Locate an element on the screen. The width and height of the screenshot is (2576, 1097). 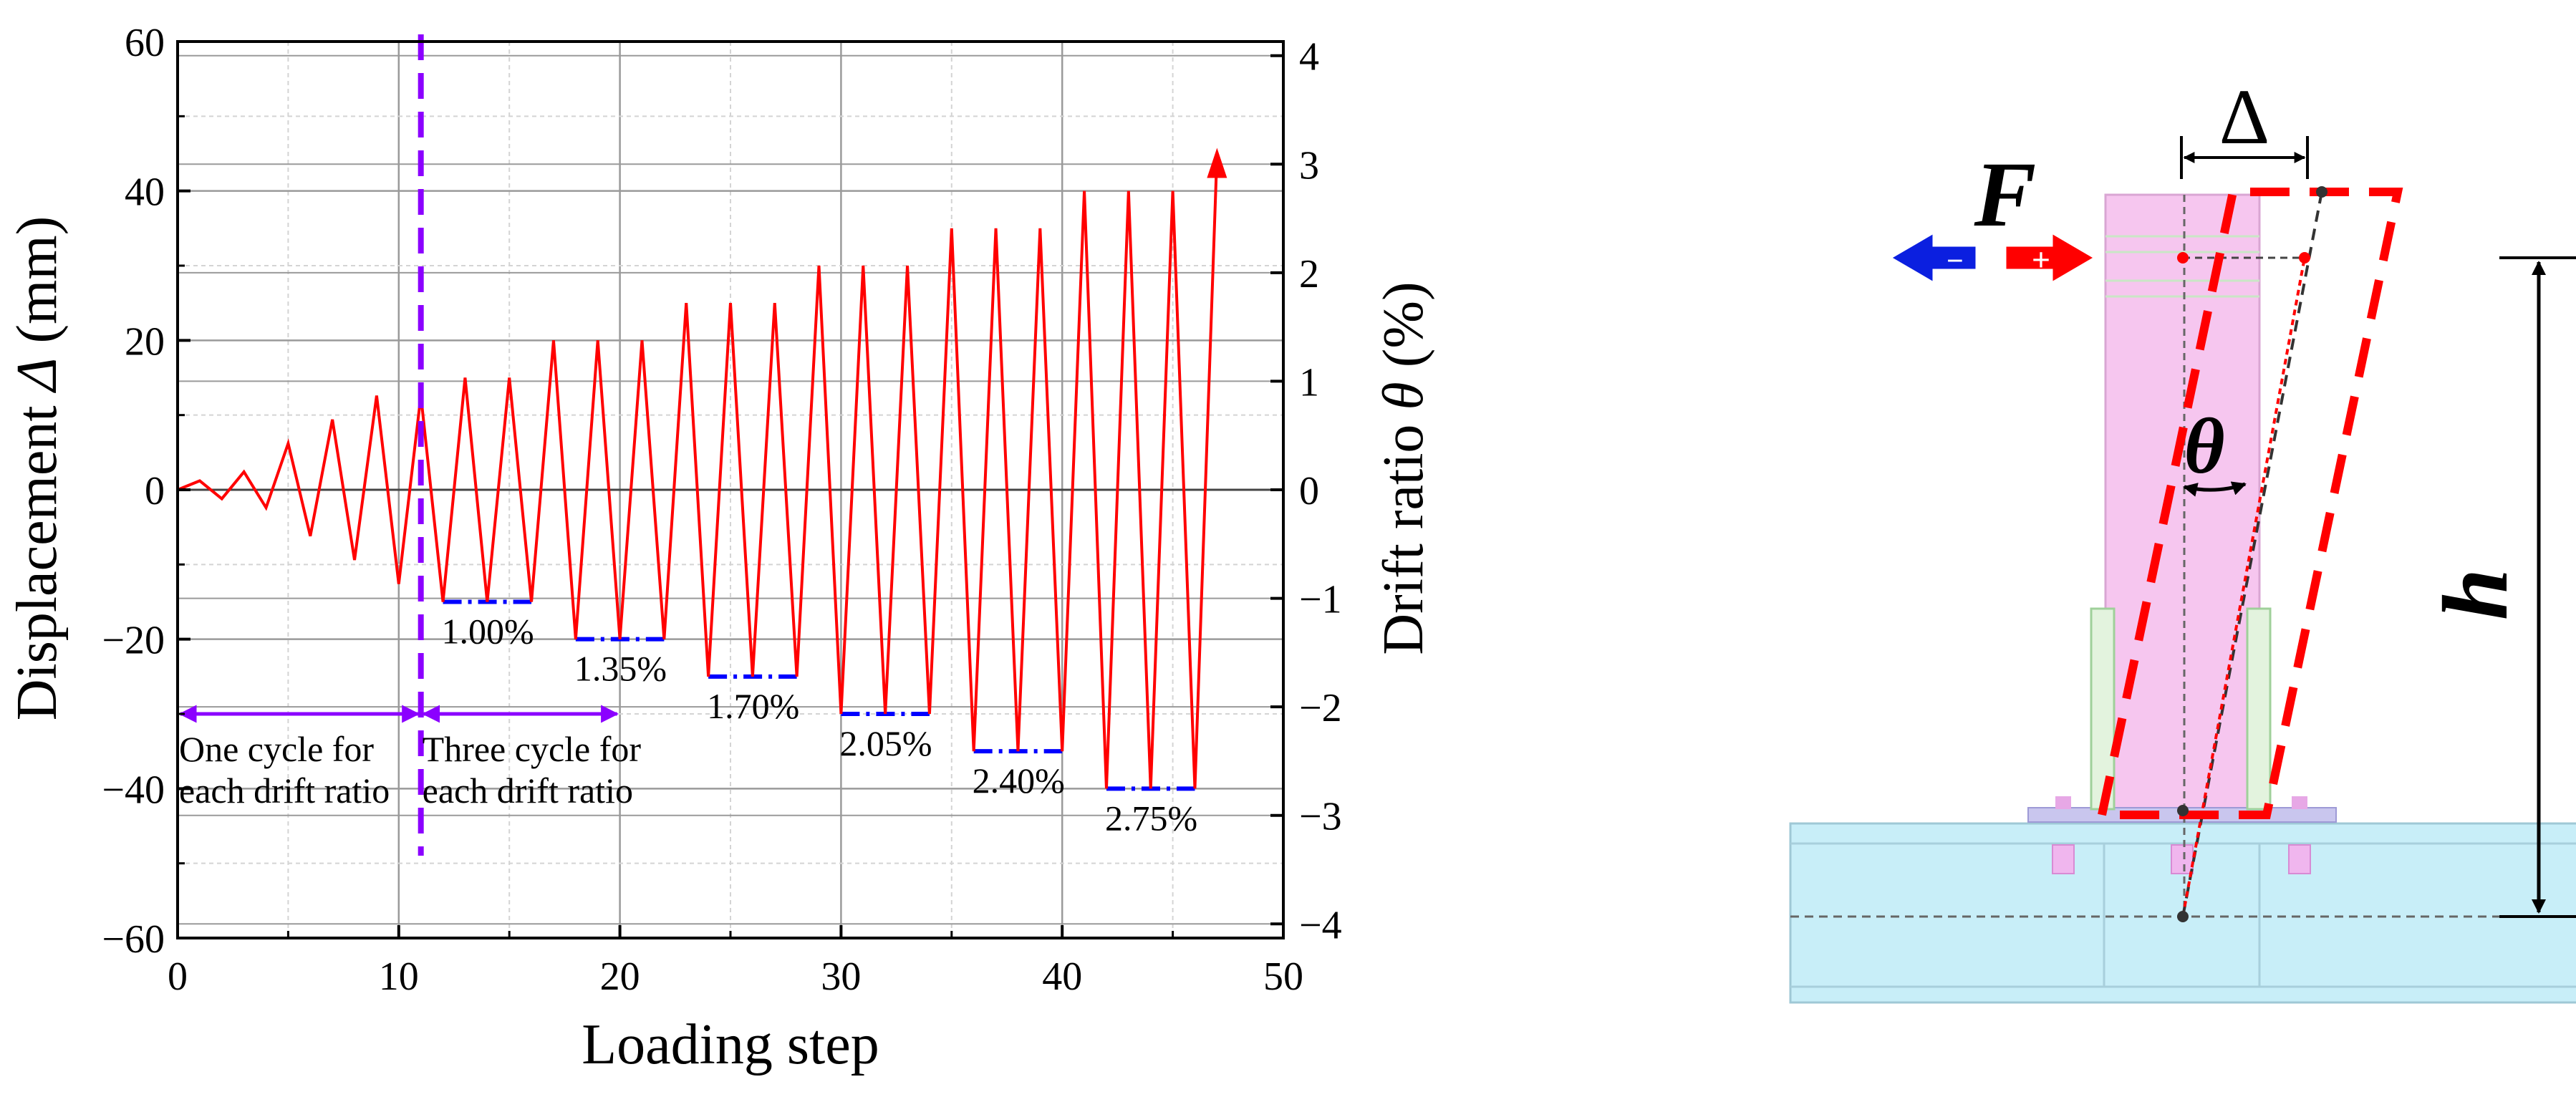
y-axis-label: Displacement Δ (mm) is located at coordinates (37, 469).